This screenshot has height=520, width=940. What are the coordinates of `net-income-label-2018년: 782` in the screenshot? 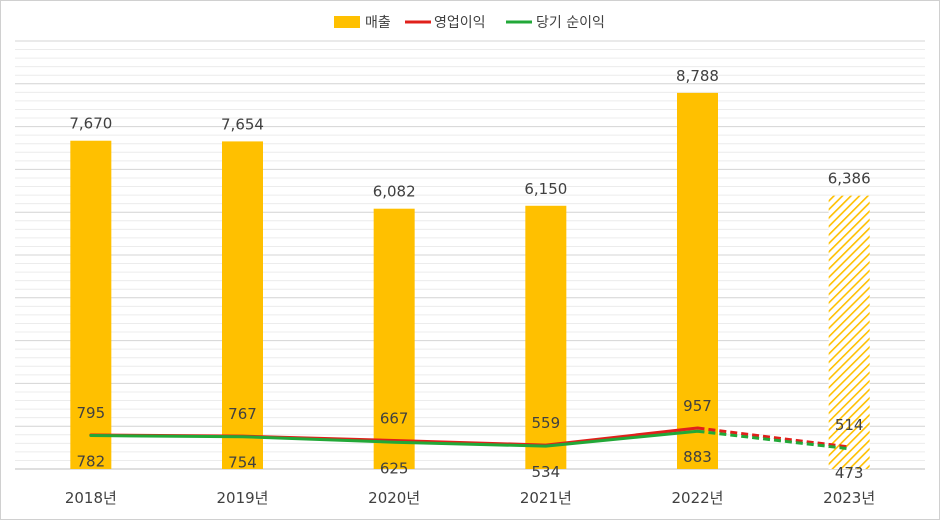 It's located at (91, 462).